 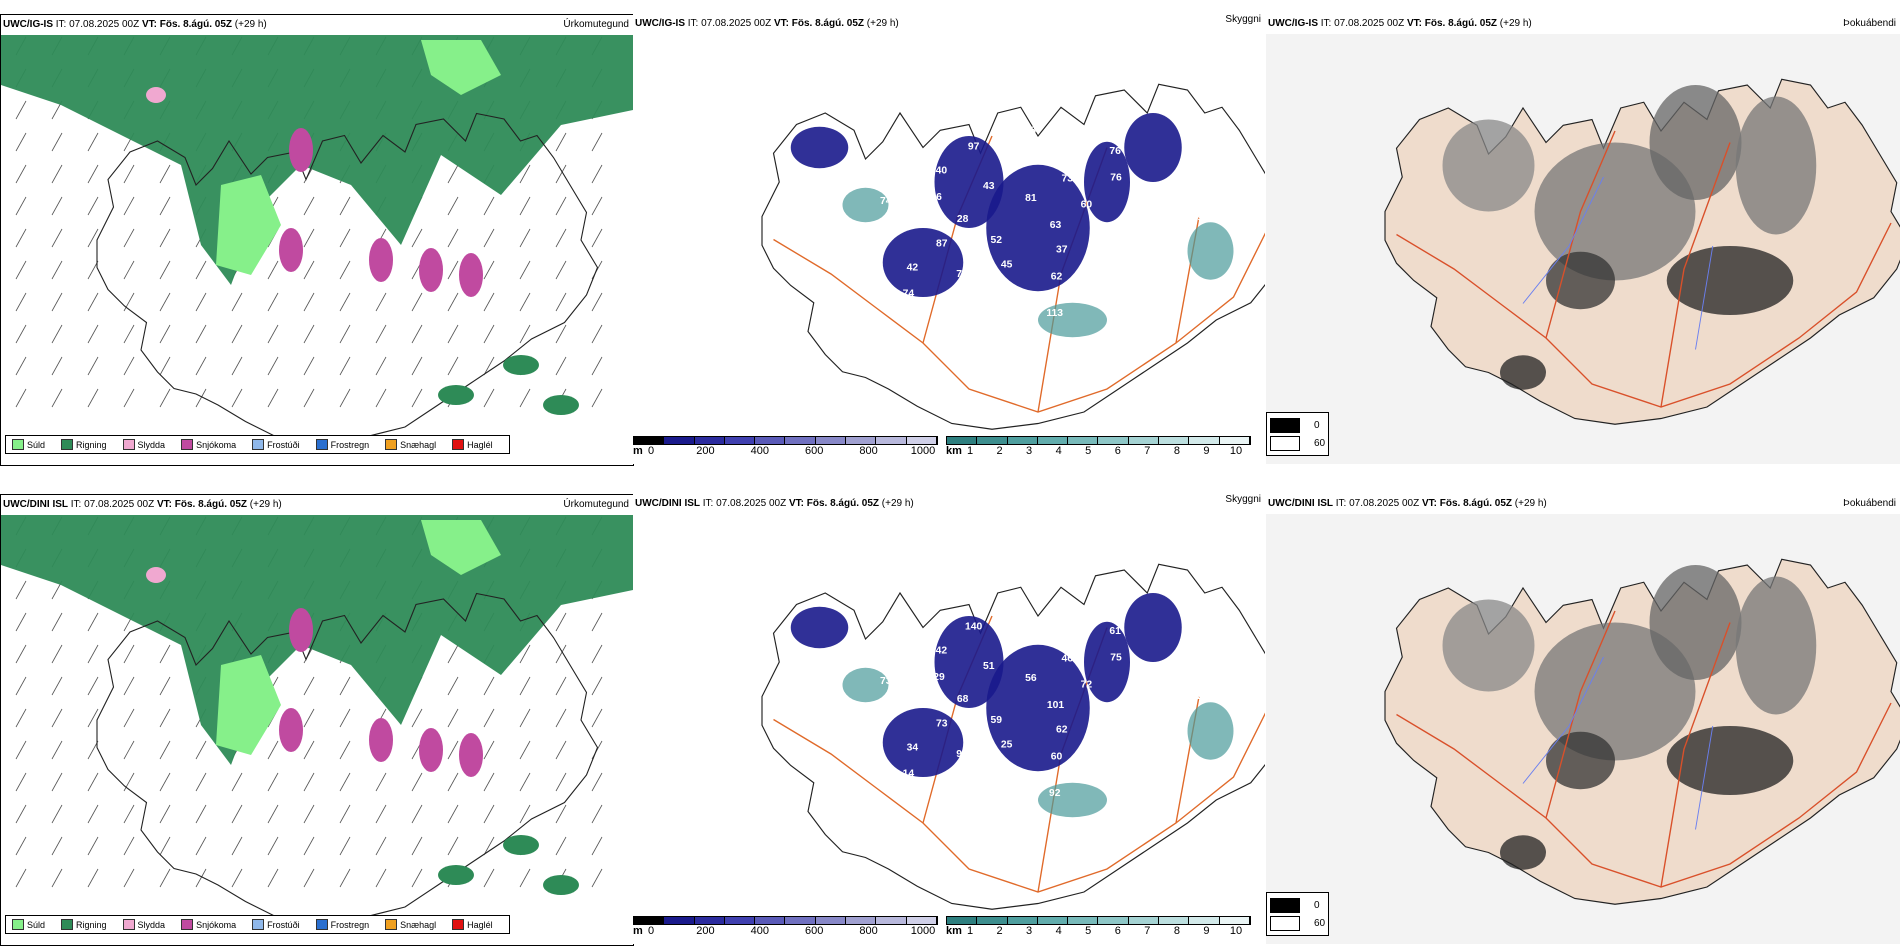 I want to click on ceiling-value-label: 73, so click(x=1067, y=178).